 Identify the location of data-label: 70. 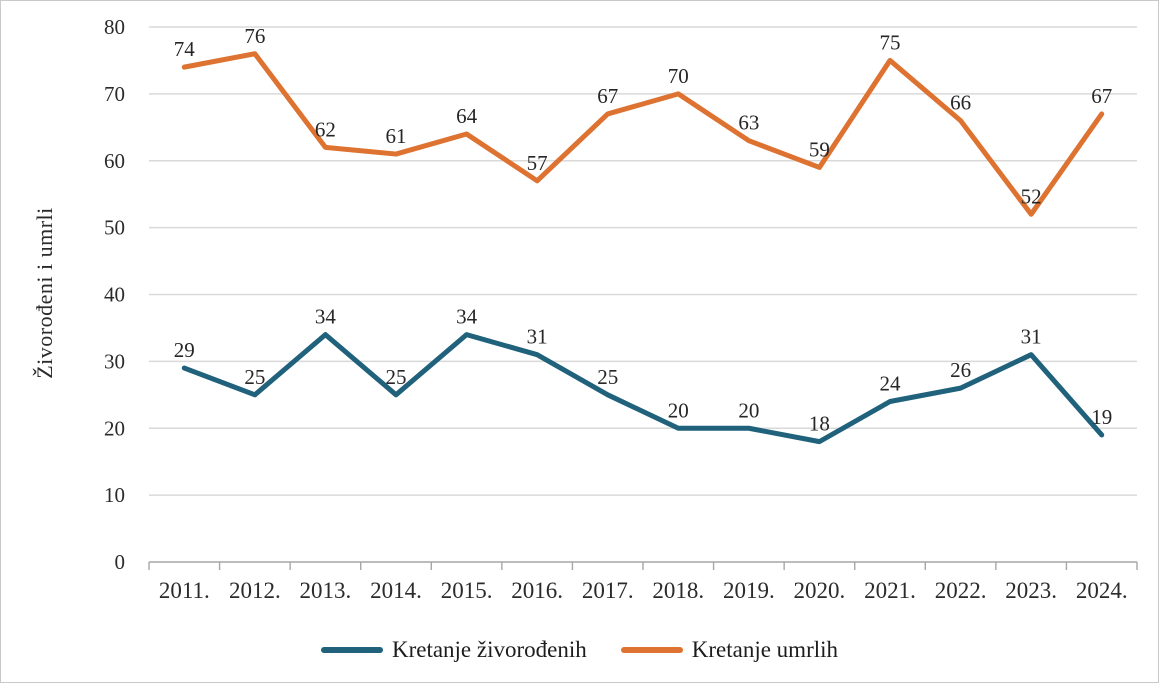
(678, 76).